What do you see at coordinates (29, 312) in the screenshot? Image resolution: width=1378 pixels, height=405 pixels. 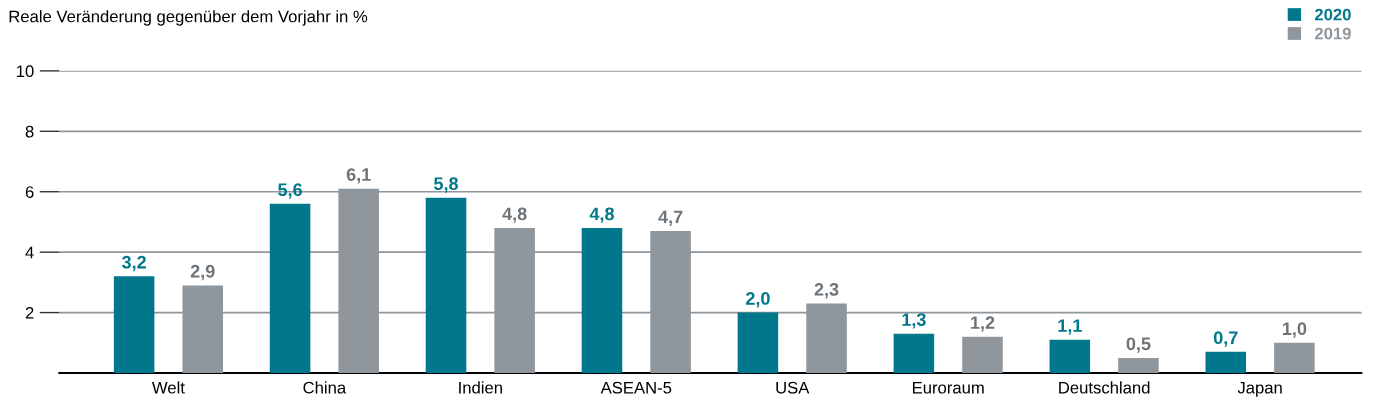 I see `y-tick-label: 2` at bounding box center [29, 312].